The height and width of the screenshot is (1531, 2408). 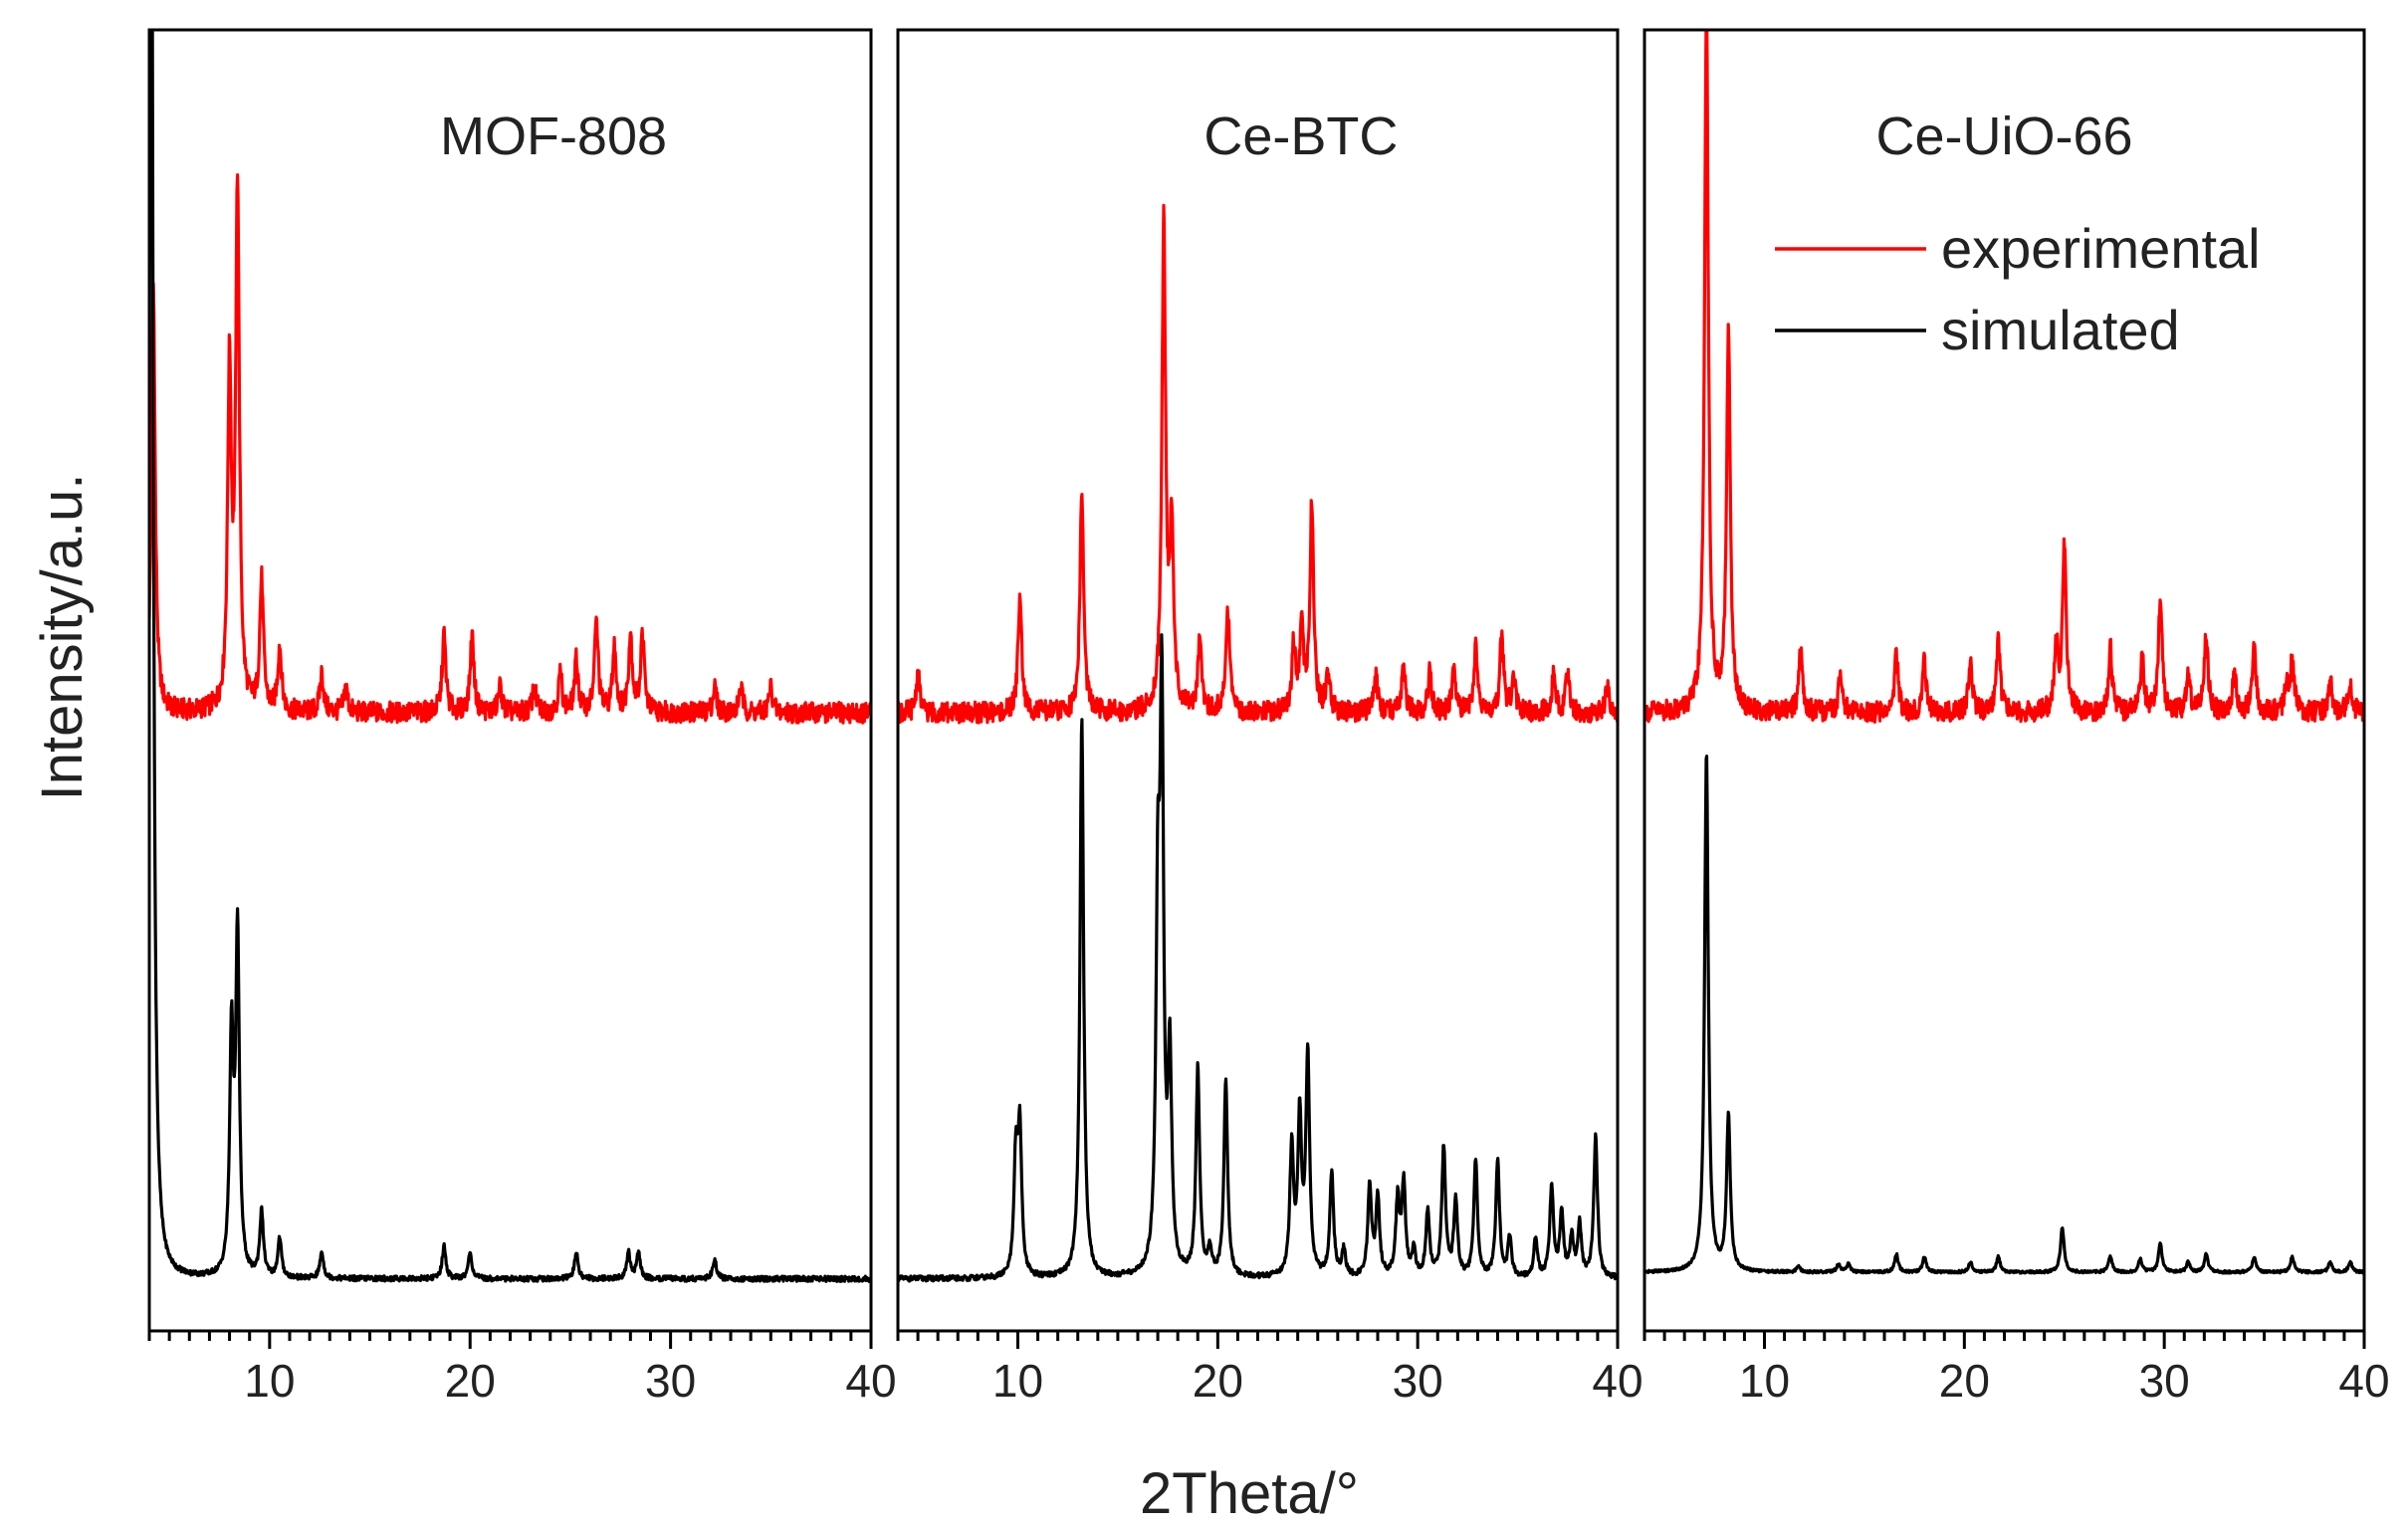 I want to click on legend: experimental simulated, so click(x=2018, y=289).